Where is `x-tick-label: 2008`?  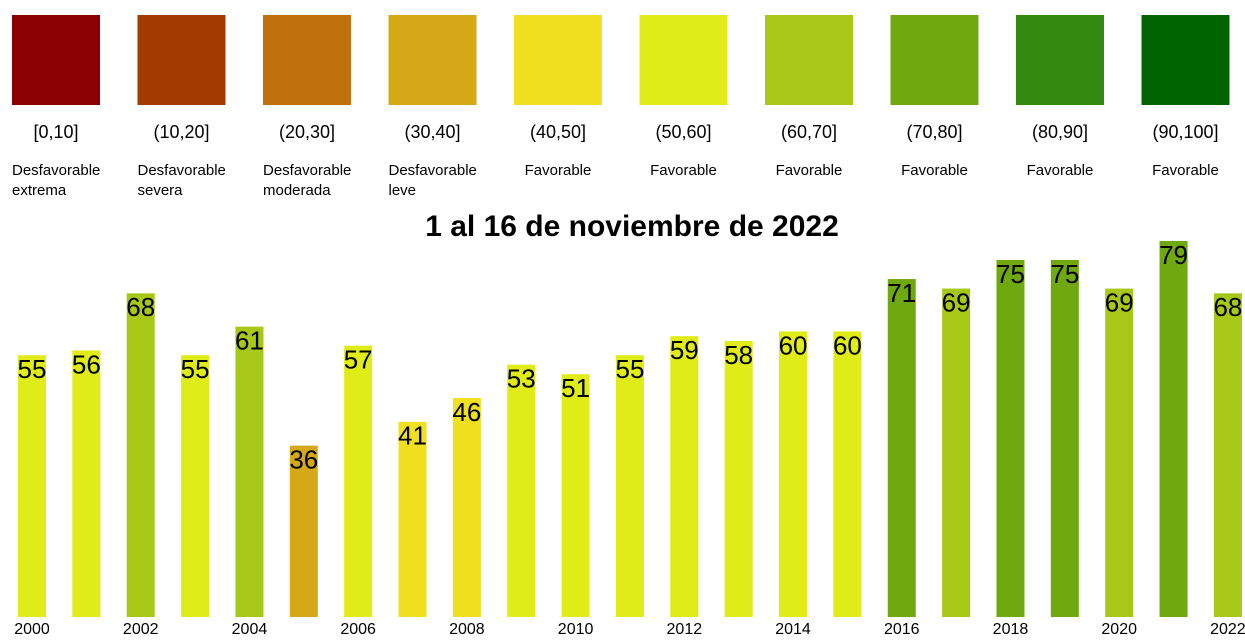 x-tick-label: 2008 is located at coordinates (467, 629).